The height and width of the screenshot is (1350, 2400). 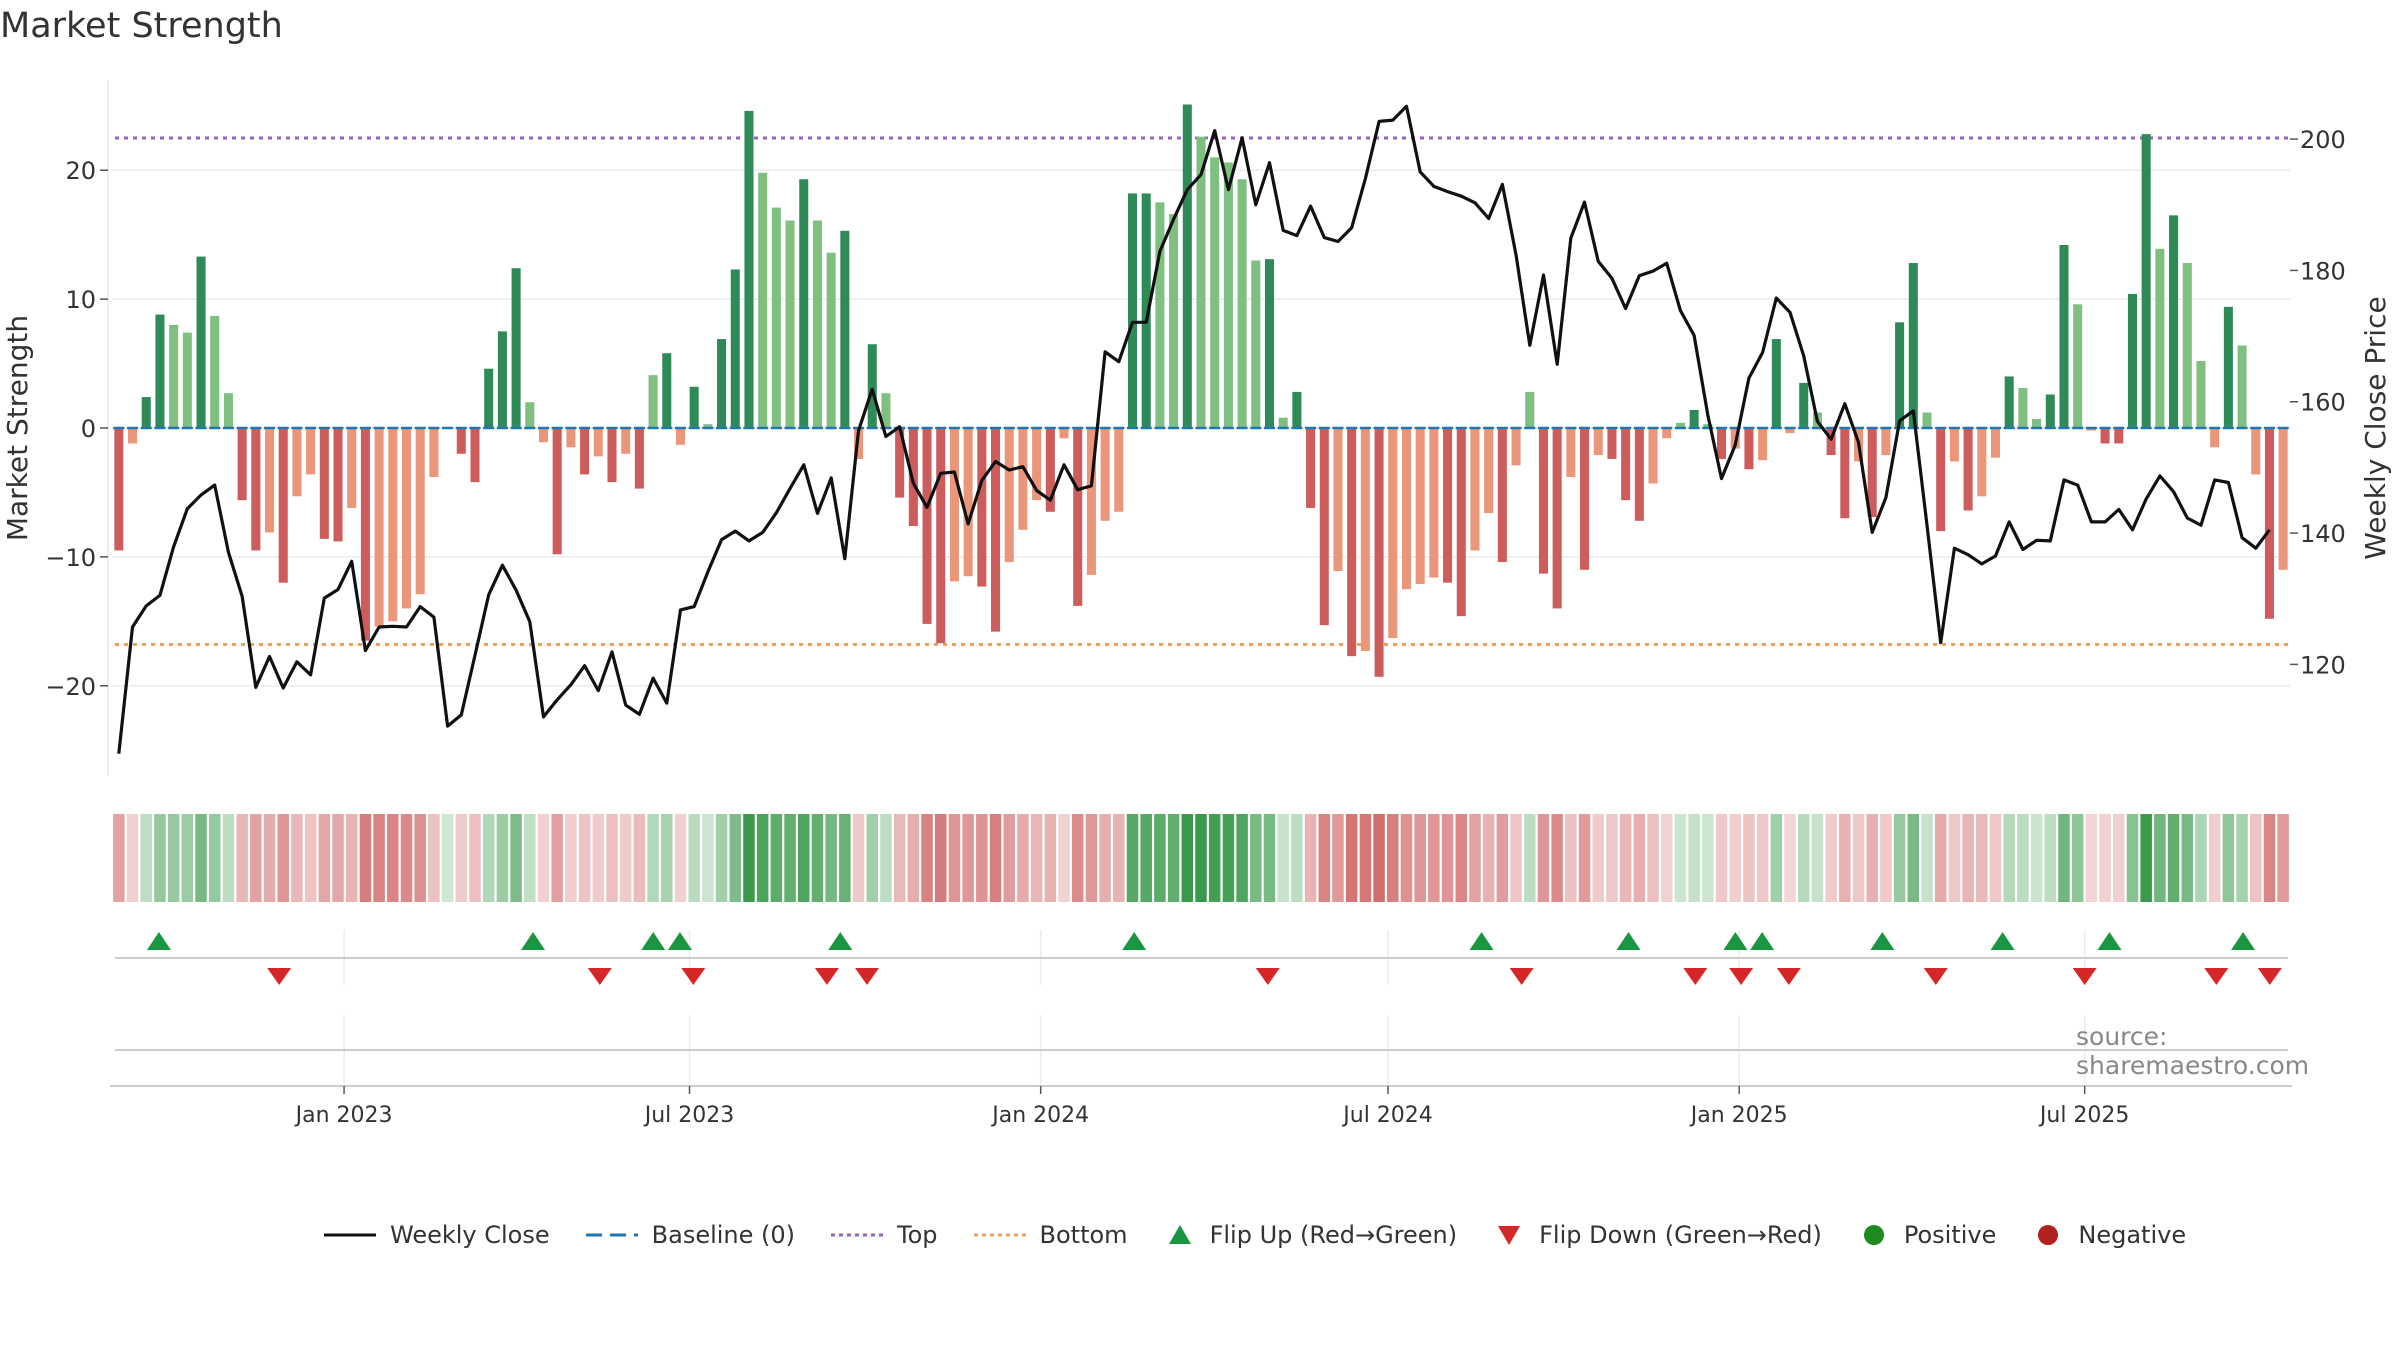 What do you see at coordinates (1083, 1235) in the screenshot?
I see `legend-label: Bottom` at bounding box center [1083, 1235].